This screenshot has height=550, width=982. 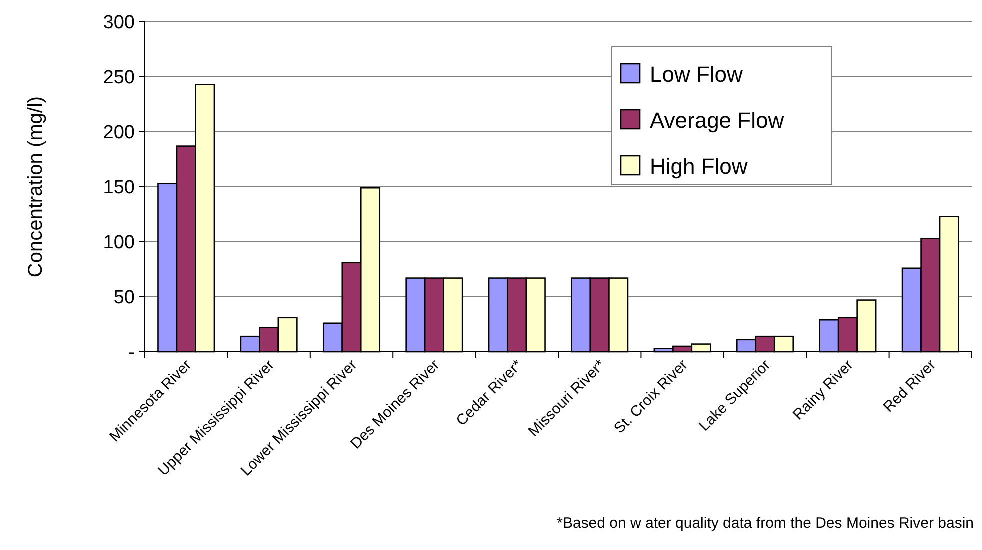 I want to click on y-axis-title: Concentration (mg/l), so click(x=36, y=187).